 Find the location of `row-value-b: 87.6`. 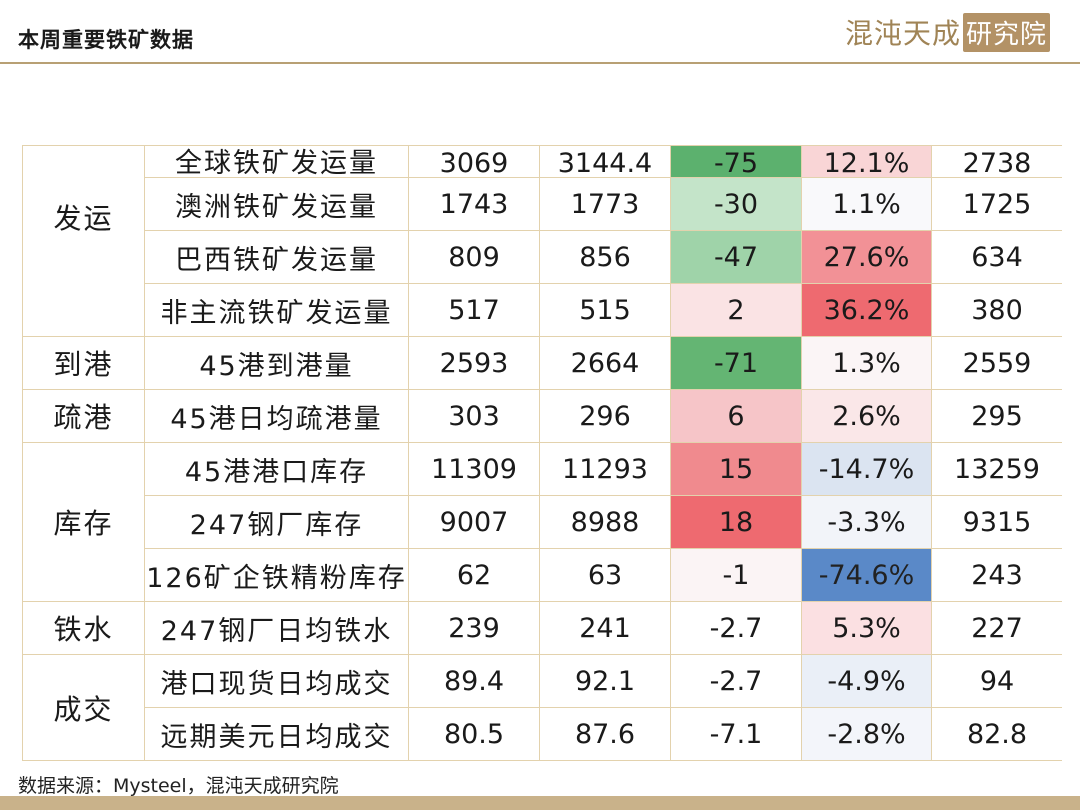

row-value-b: 87.6 is located at coordinates (605, 734).